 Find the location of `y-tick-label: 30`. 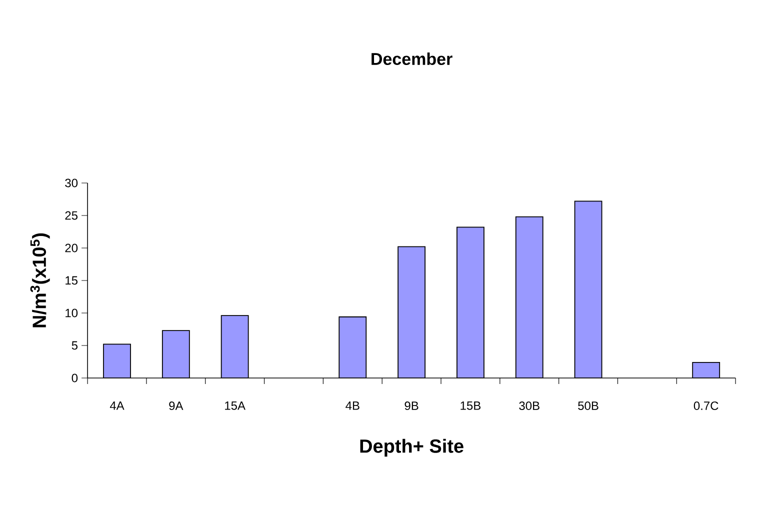

y-tick-label: 30 is located at coordinates (71, 183).